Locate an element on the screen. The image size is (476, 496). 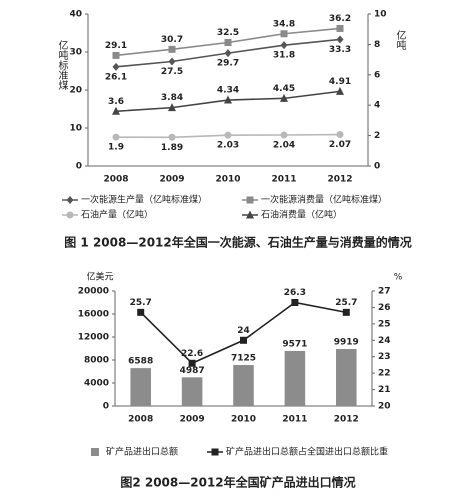
caption: 图 1 2008—2012年全国一次能源、石油生产量与消费量的情况 is located at coordinates (238, 242).